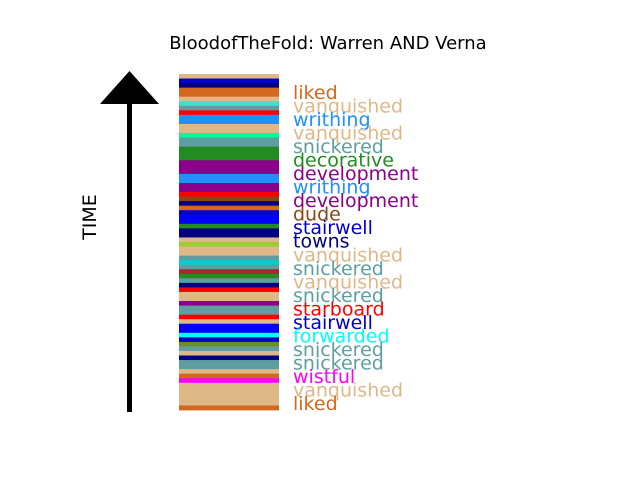  What do you see at coordinates (341, 336) in the screenshot?
I see `event-label: forwarded` at bounding box center [341, 336].